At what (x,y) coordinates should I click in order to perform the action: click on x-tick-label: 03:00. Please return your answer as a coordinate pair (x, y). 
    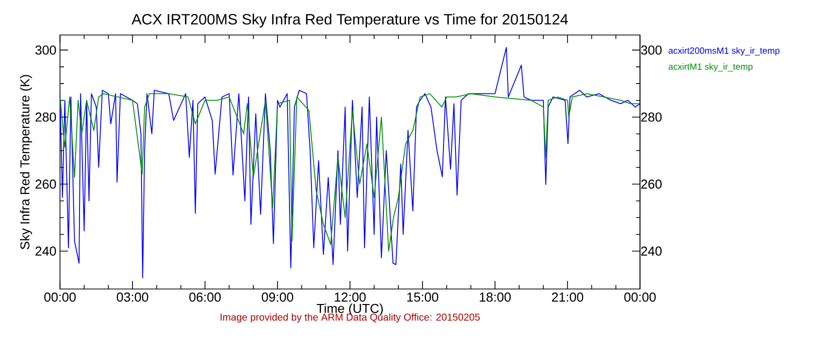
    Looking at the image, I should click on (132, 297).